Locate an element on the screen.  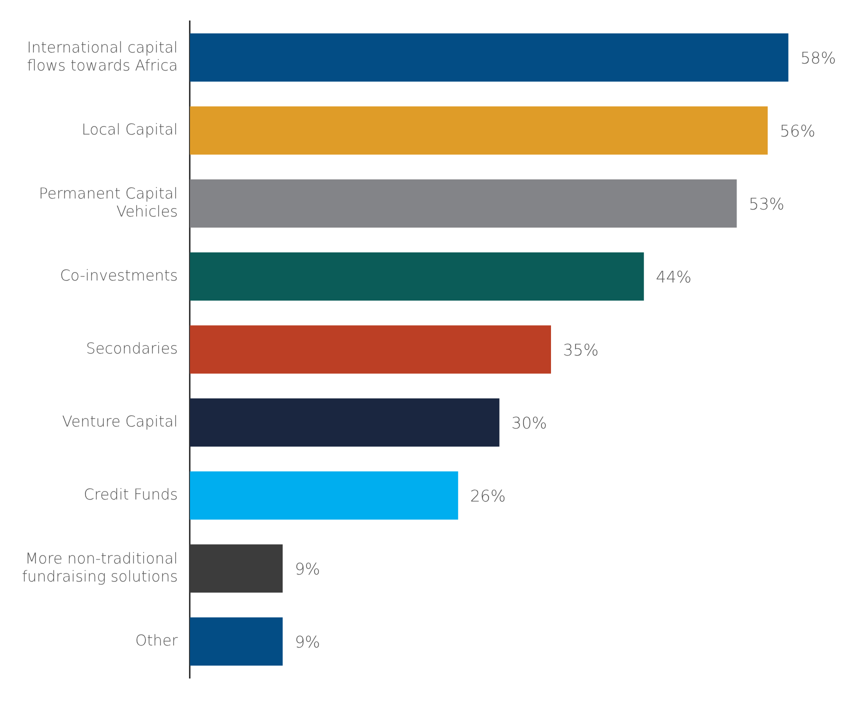
data-label: 44% is located at coordinates (674, 277).